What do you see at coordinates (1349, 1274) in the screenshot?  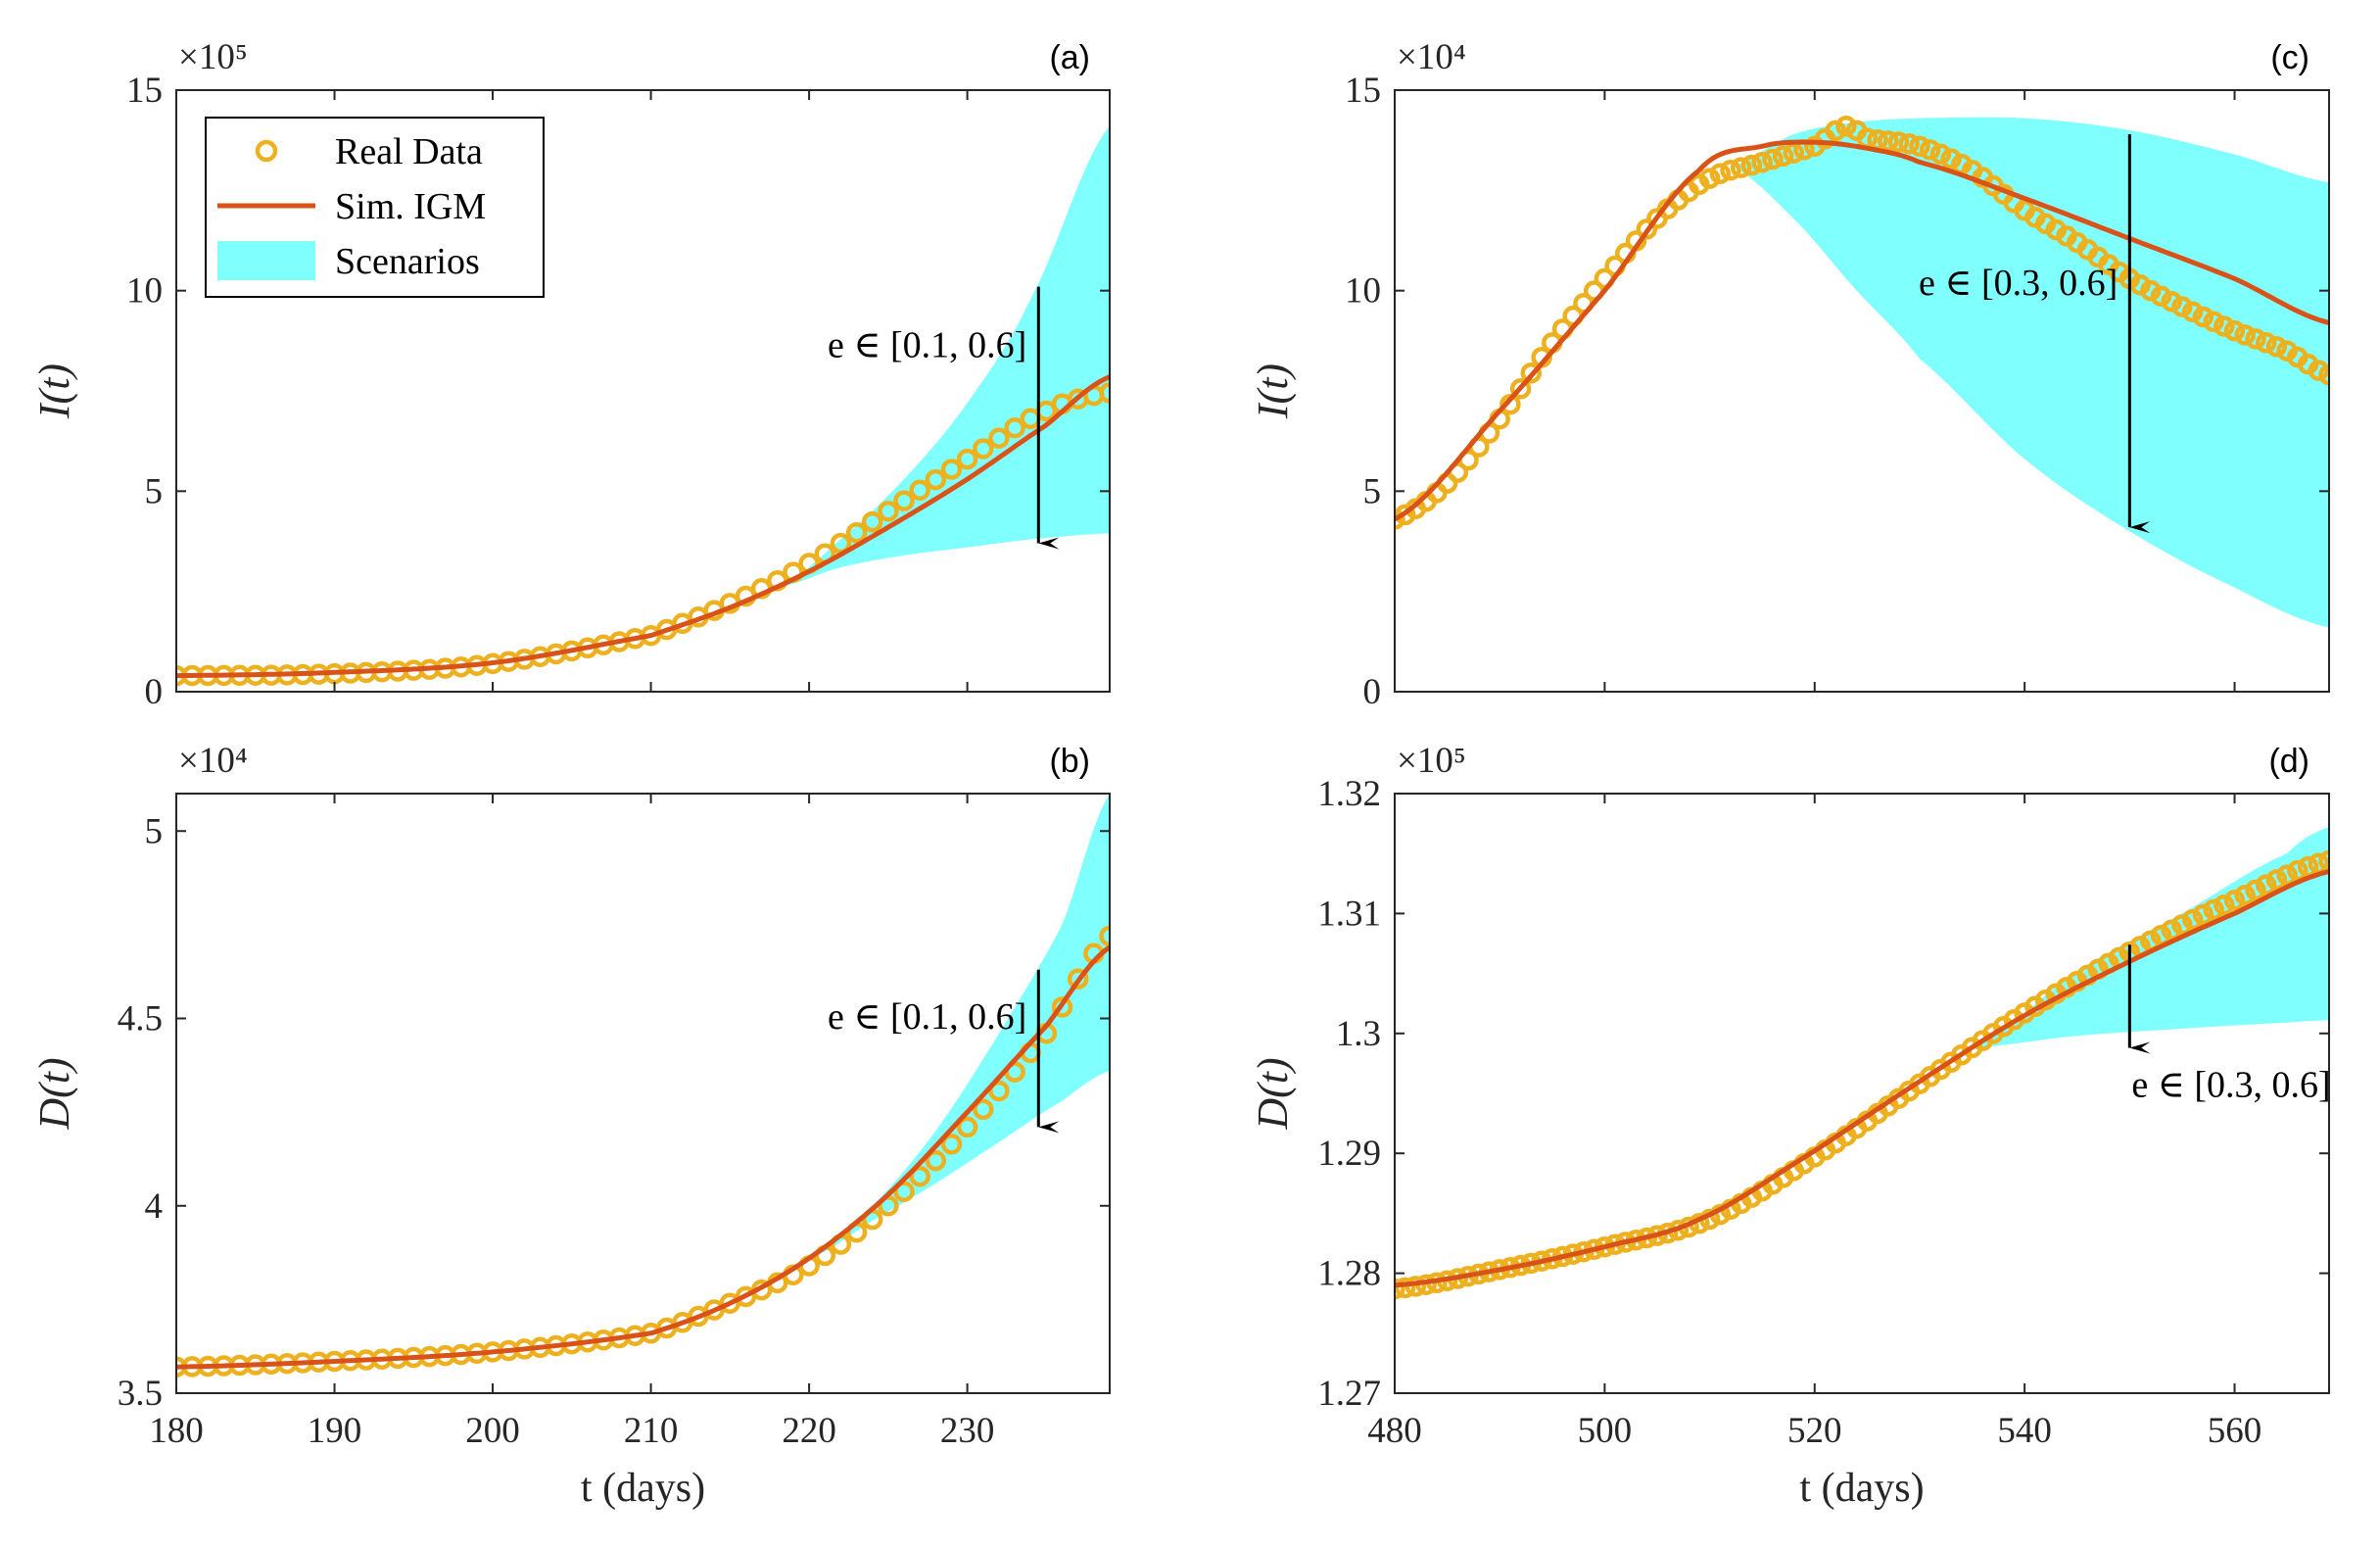 I see `y-tick-label: 1.28` at bounding box center [1349, 1274].